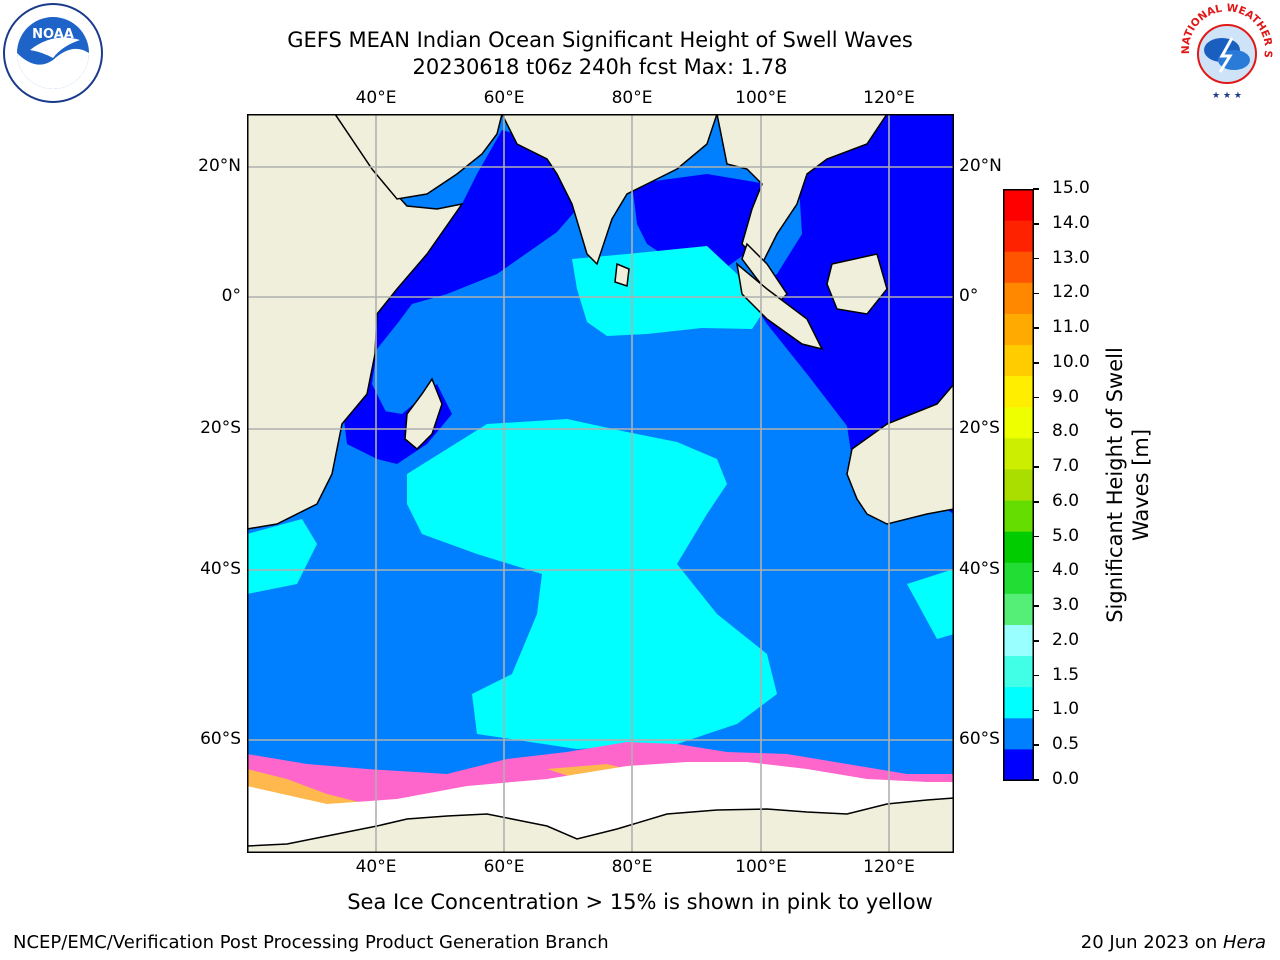  Describe the element at coordinates (1071, 257) in the screenshot. I see `colorbar-tick-label: 13.0` at that location.